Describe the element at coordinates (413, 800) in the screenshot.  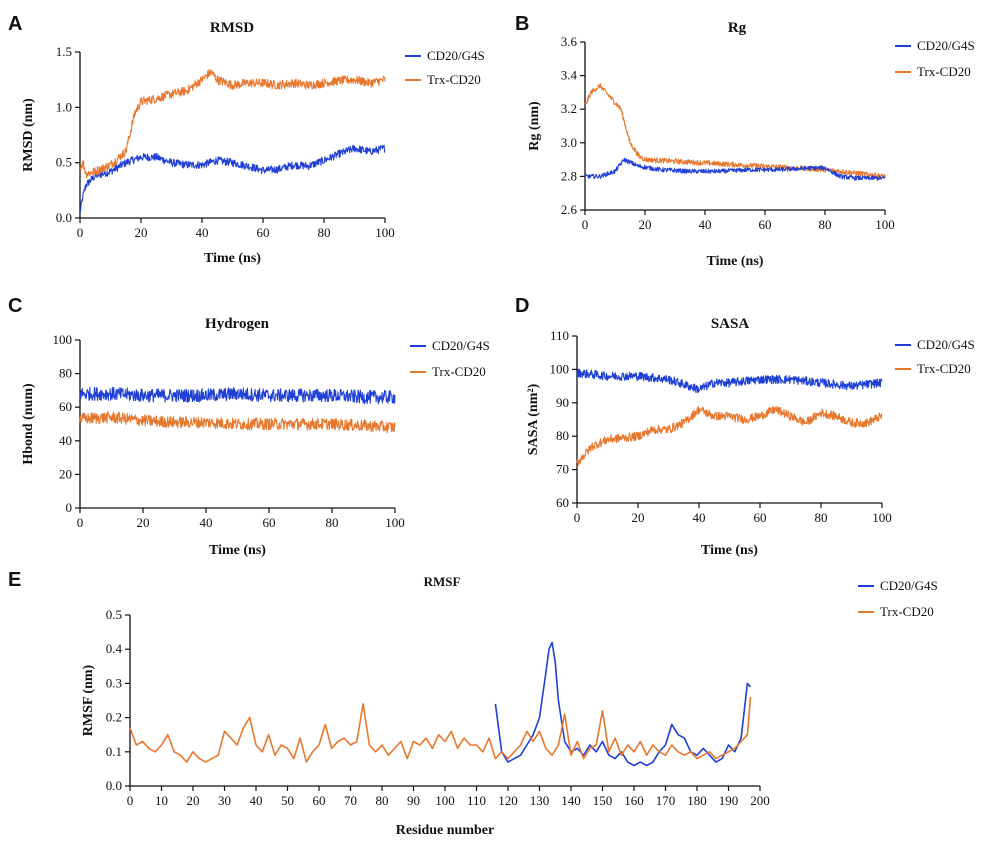
I see `x-tick-label: 90` at that location.